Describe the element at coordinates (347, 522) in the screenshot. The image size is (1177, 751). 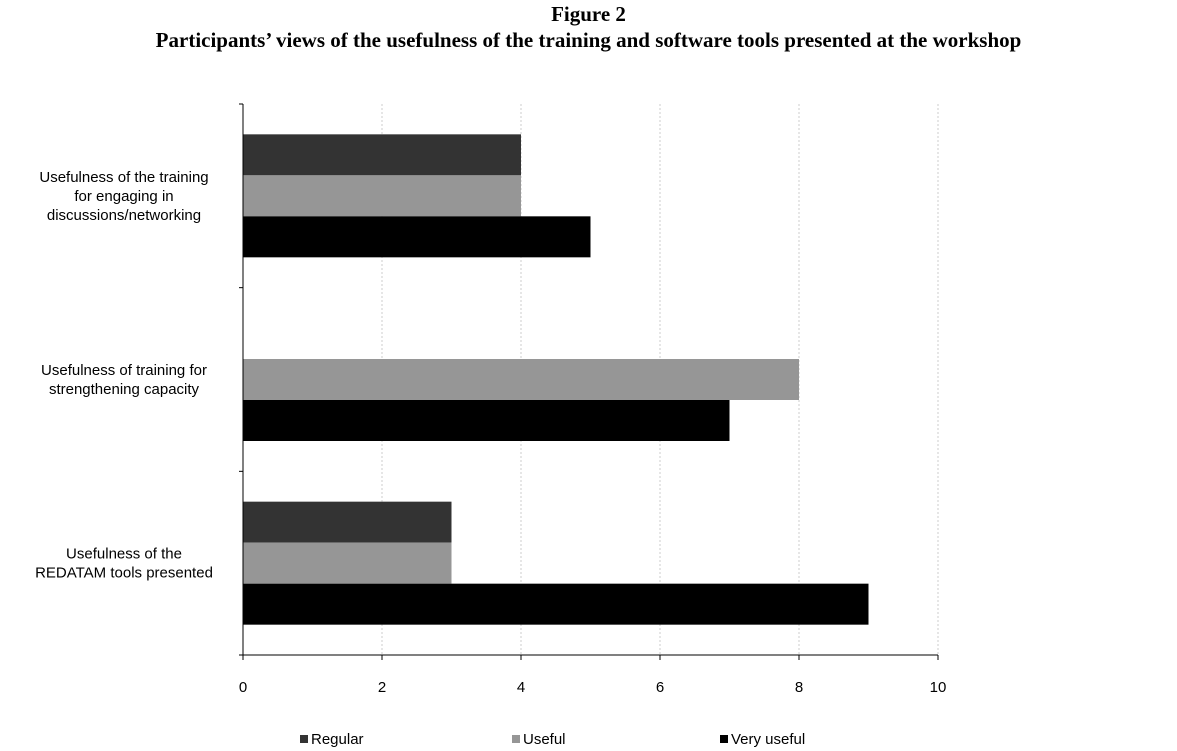
I see `bar-regular-cat3` at that location.